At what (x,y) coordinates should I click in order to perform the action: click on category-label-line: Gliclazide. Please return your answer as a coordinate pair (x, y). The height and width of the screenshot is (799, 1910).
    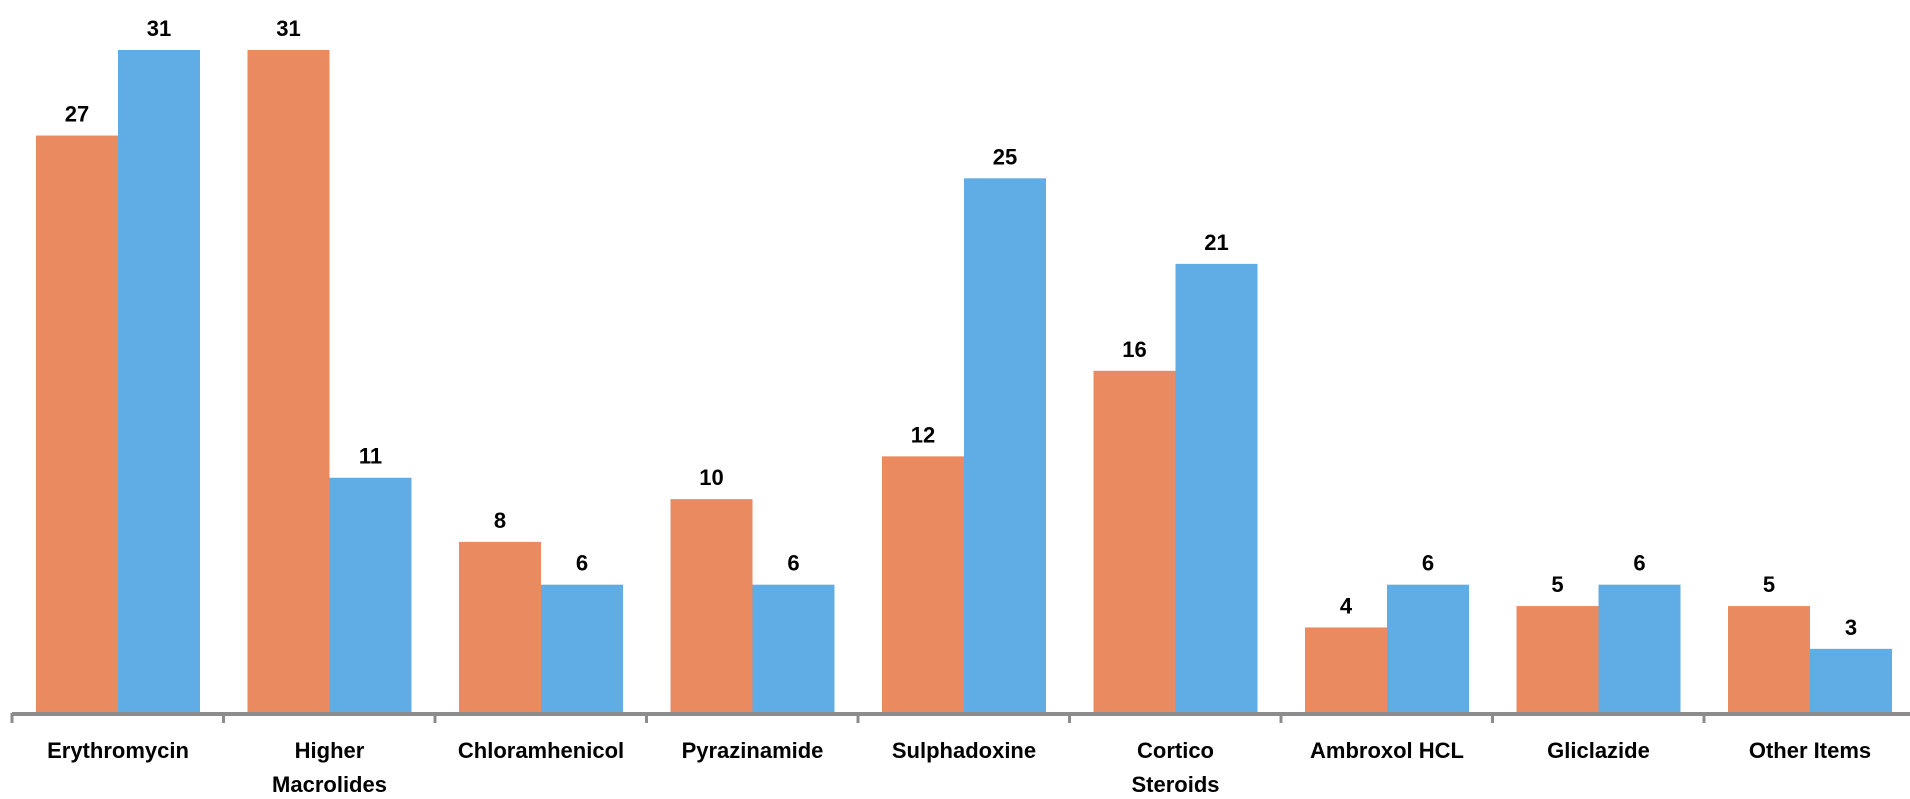
    Looking at the image, I should click on (1598, 750).